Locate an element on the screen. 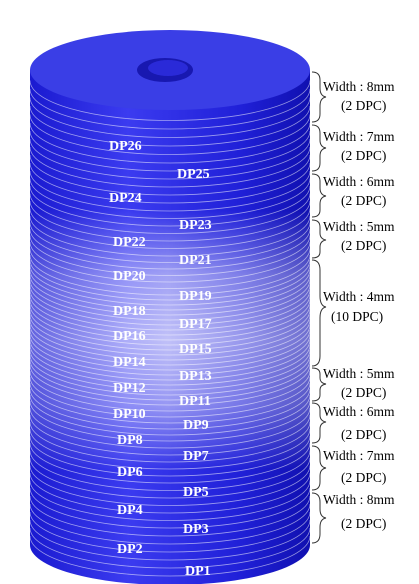 This screenshot has width=419, height=584. group-top-6mm: Width : 6mm (2 DPC) is located at coordinates (353, 195).